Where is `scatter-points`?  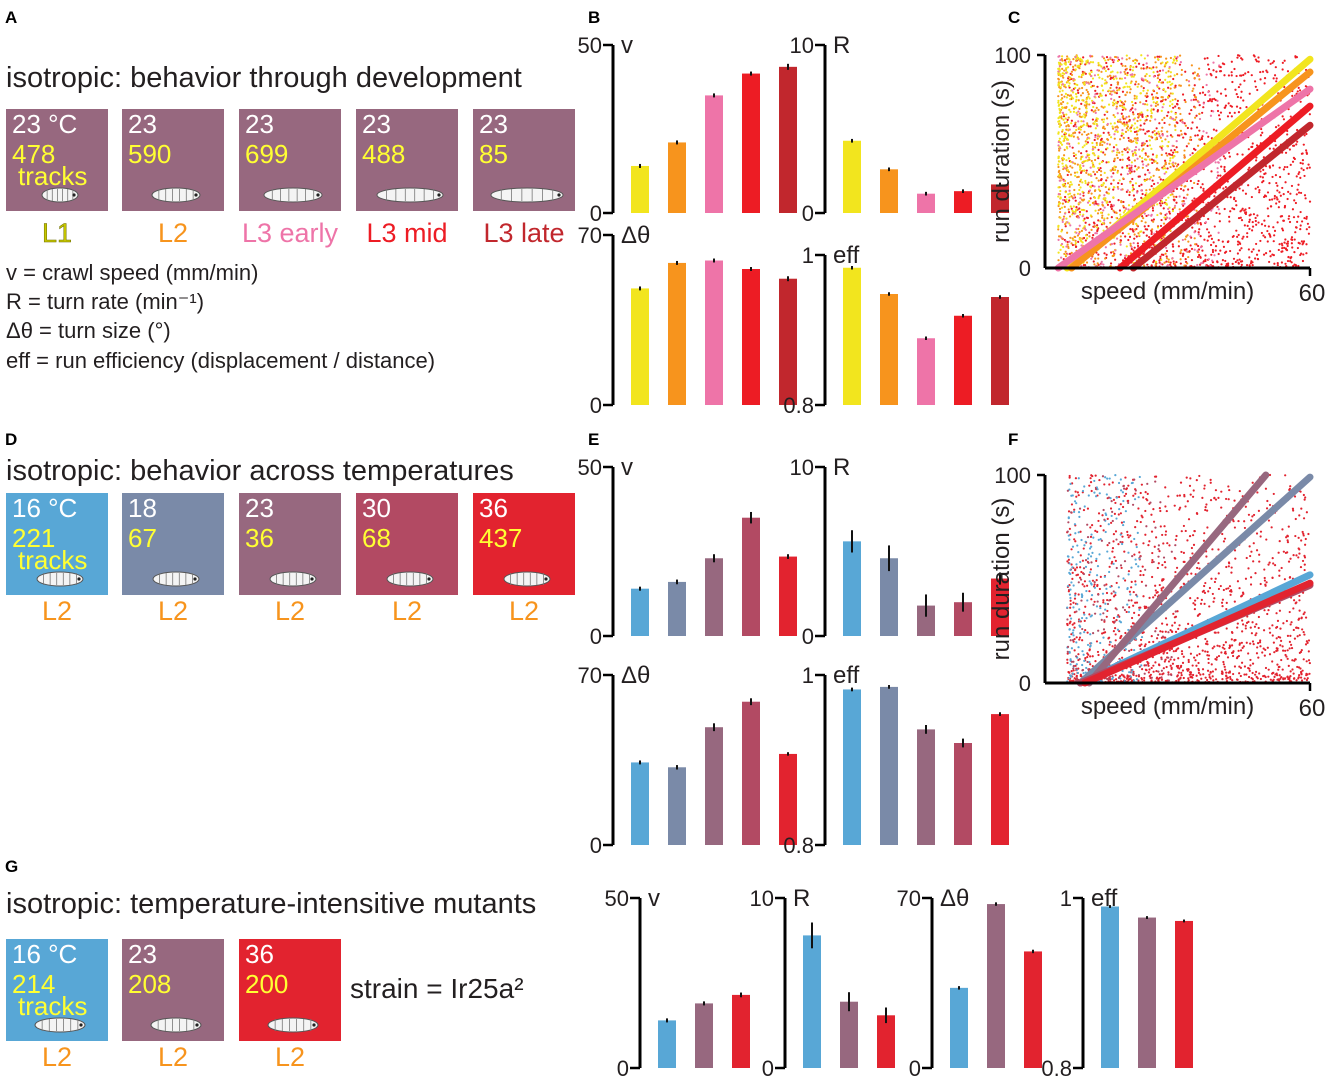
scatter-points is located at coordinates (1184, 162).